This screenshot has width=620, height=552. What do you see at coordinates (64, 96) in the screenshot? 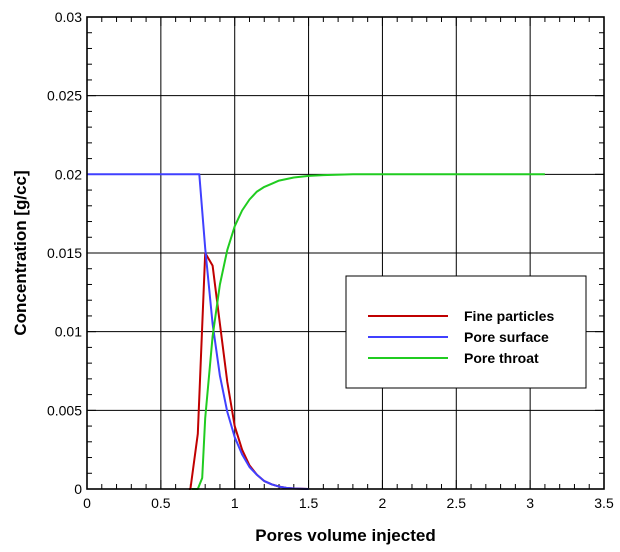
I see `y-tick-label: 0.025` at bounding box center [64, 96].